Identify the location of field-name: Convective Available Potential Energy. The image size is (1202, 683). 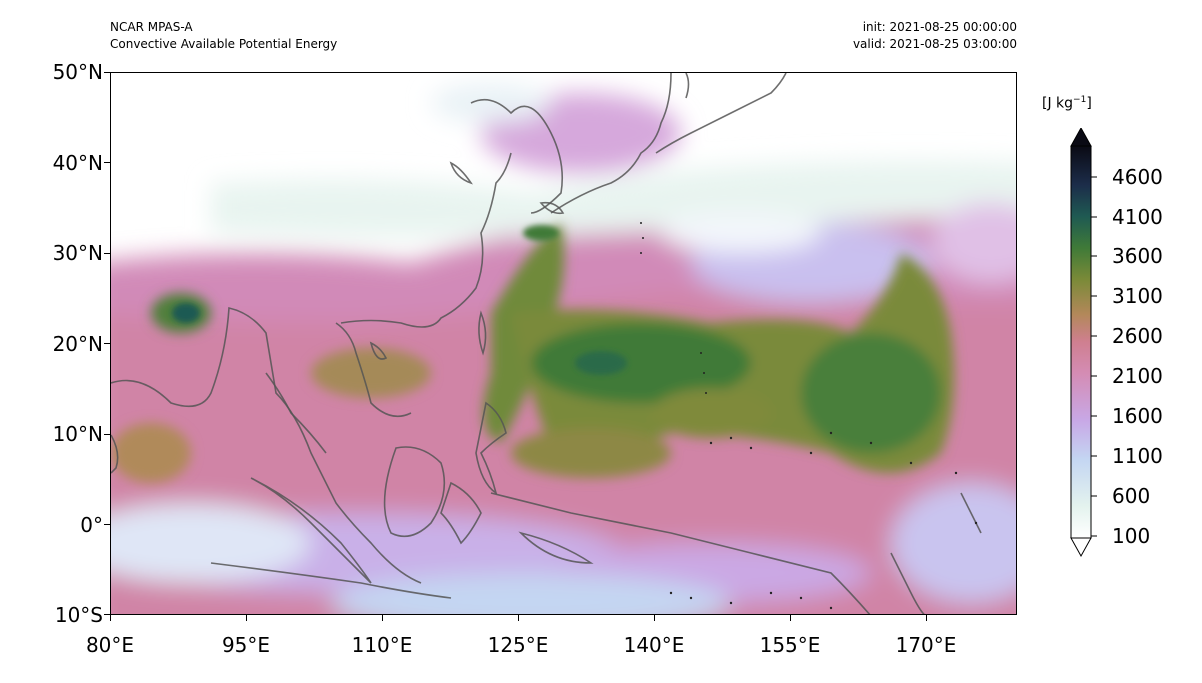
(224, 44).